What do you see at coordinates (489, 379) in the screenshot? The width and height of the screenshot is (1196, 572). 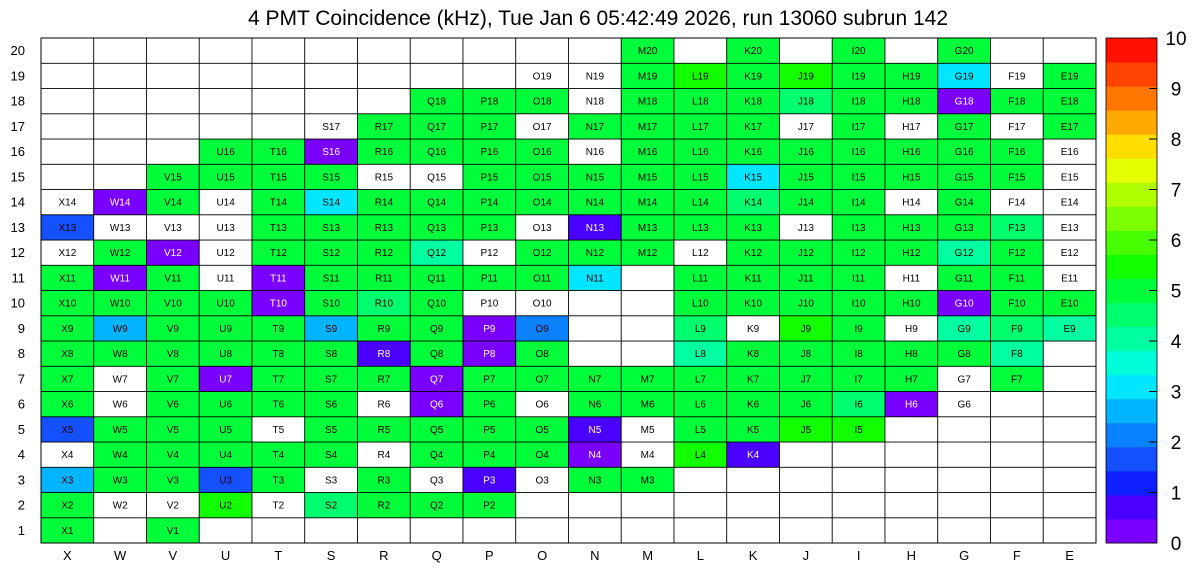 I see `cell-label: P7` at bounding box center [489, 379].